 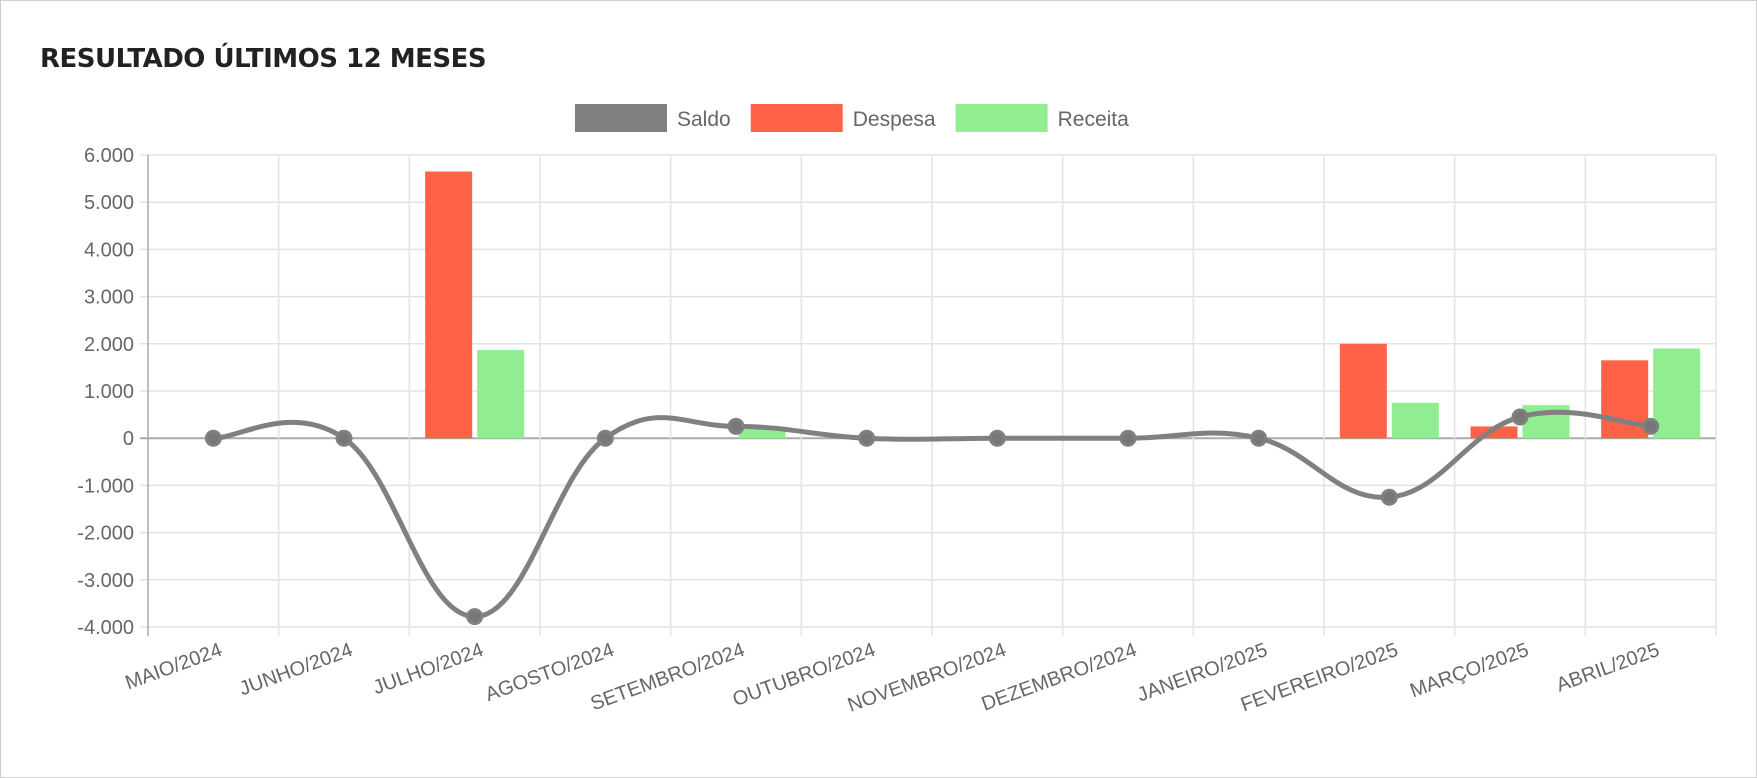 I want to click on legend: Saldo Despesa Receita, so click(x=852, y=118).